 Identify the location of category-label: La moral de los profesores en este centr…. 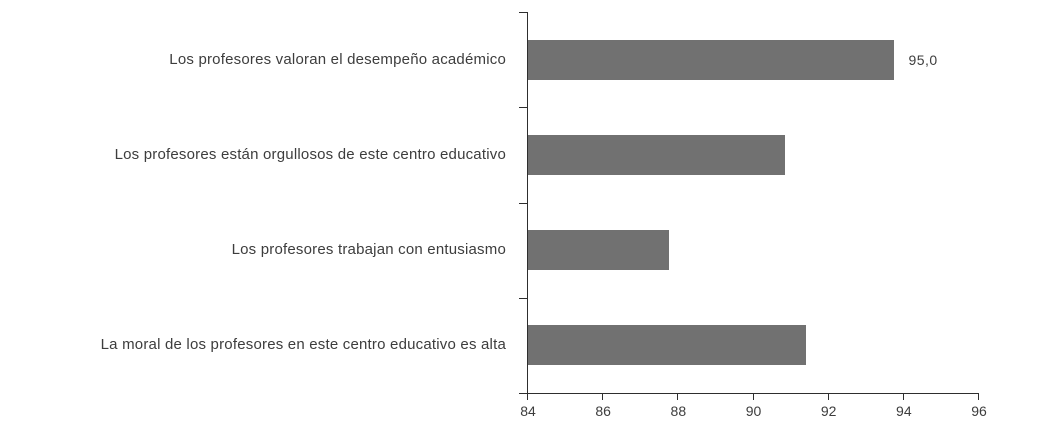
(303, 345).